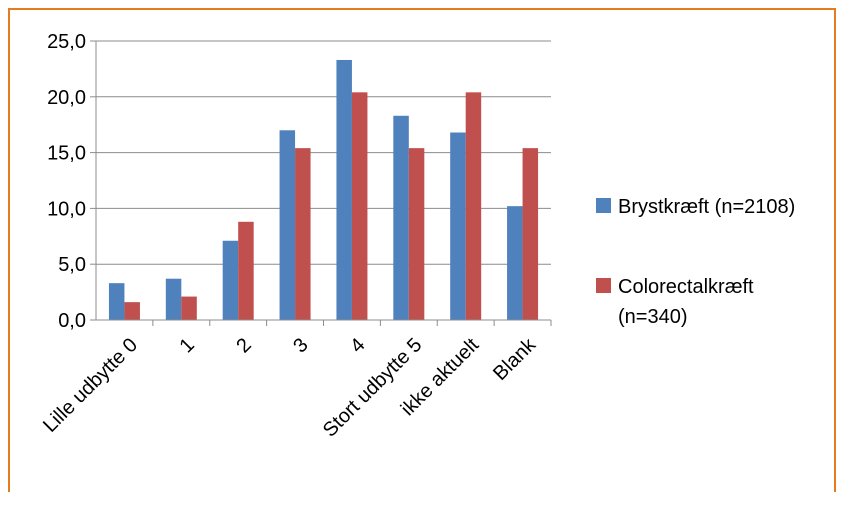  Describe the element at coordinates (72, 265) in the screenshot. I see `y-tick-label: 5,0` at that location.